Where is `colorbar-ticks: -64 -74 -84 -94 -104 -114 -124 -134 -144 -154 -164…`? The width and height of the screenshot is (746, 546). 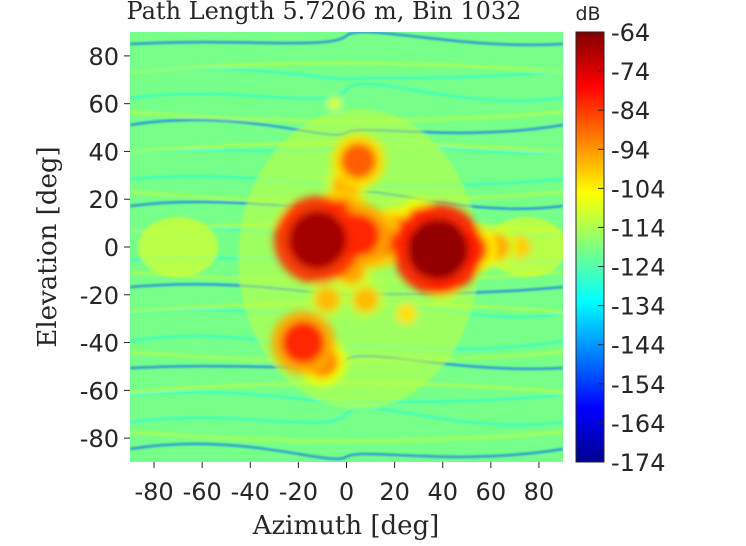 colorbar-ticks: -64 -74 -84 -94 -104 -114 -124 -134 -144 -154 -164… is located at coordinates (631, 248).